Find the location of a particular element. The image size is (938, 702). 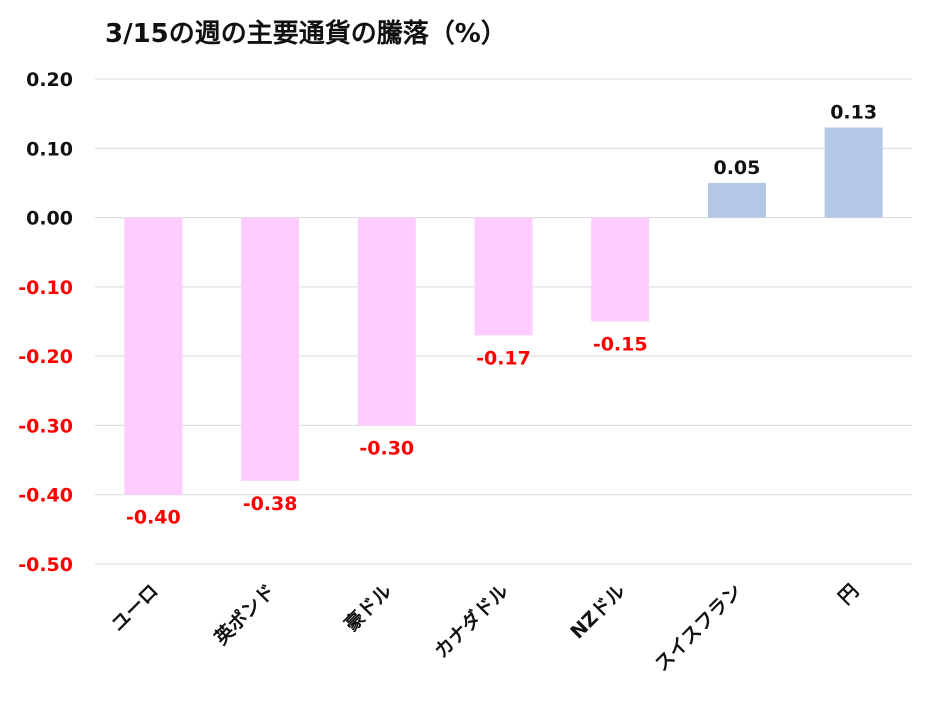

data-label: -0.38 is located at coordinates (270, 504).